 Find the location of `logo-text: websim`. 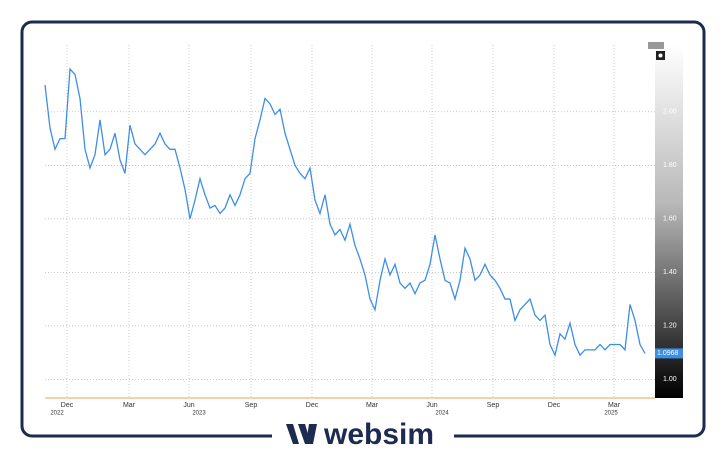

logo-text: websim is located at coordinates (378, 434).